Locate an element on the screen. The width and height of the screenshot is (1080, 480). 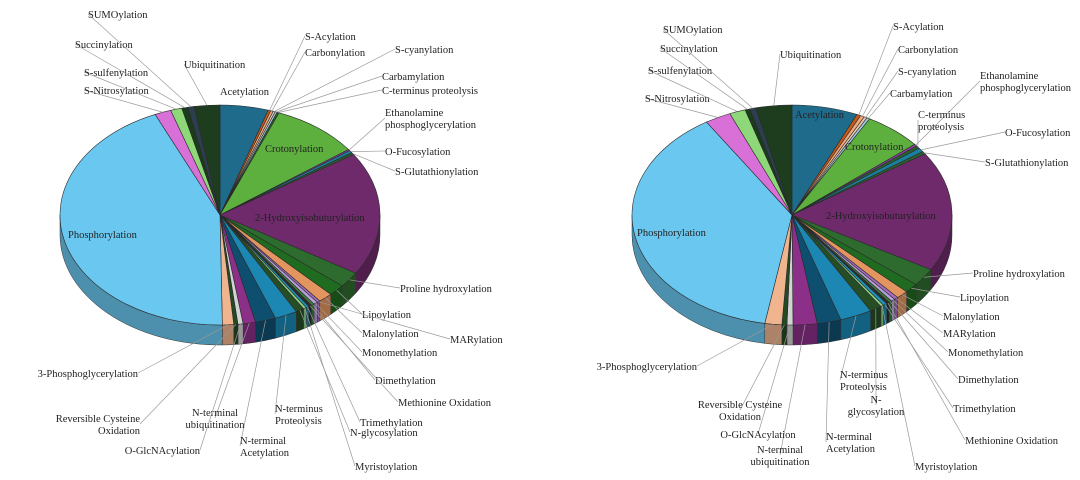
slice-label-n-glycosylation: N-glycosylation is located at coordinates (876, 406).